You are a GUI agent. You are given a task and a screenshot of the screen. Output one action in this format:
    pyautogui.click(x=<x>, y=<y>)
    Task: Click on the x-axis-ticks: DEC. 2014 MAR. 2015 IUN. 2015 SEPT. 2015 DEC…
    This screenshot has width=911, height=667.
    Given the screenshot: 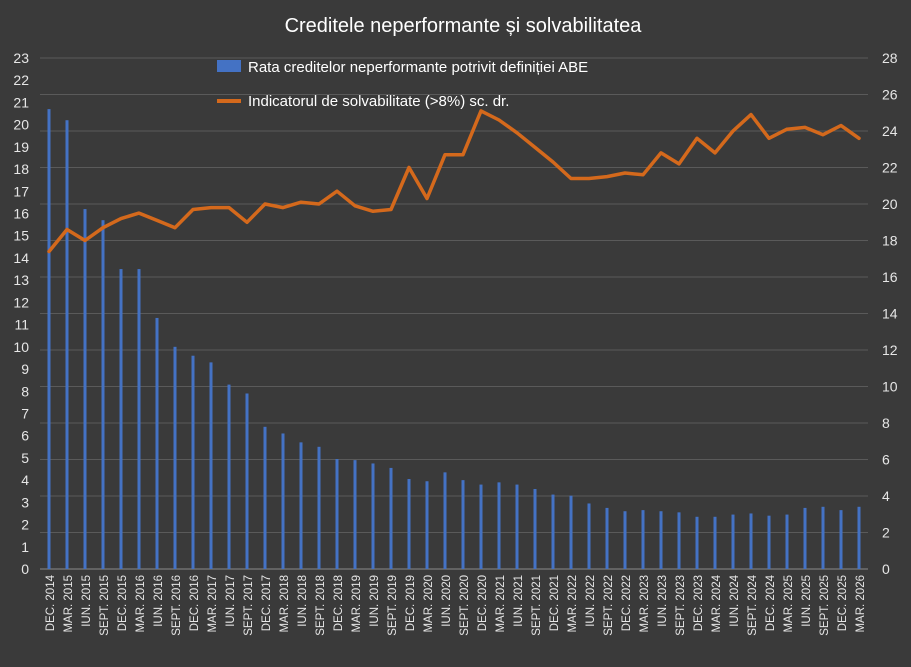 What is the action you would take?
    pyautogui.click(x=456, y=604)
    